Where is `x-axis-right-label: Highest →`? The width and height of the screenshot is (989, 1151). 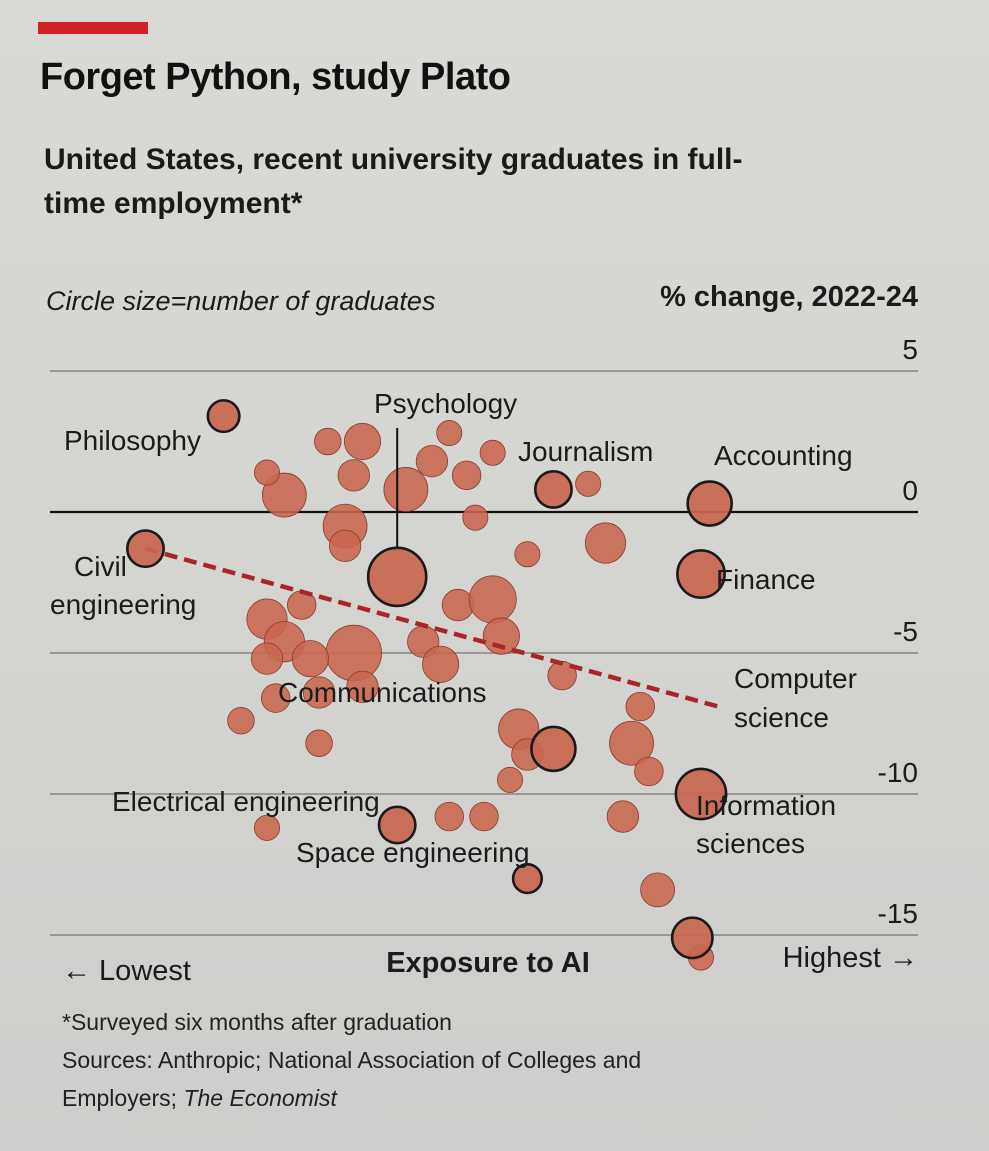
x-axis-right-label: Highest → is located at coordinates (850, 958).